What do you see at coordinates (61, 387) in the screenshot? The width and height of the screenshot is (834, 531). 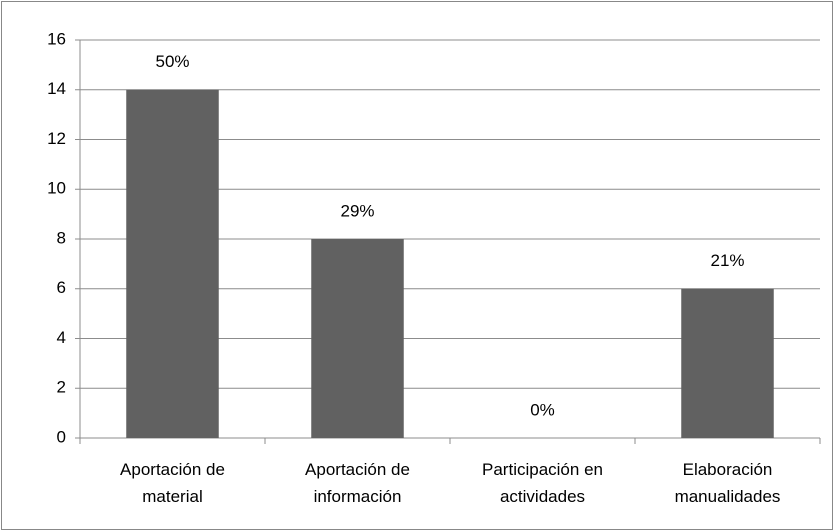 I see `y-tick-label: 2` at bounding box center [61, 387].